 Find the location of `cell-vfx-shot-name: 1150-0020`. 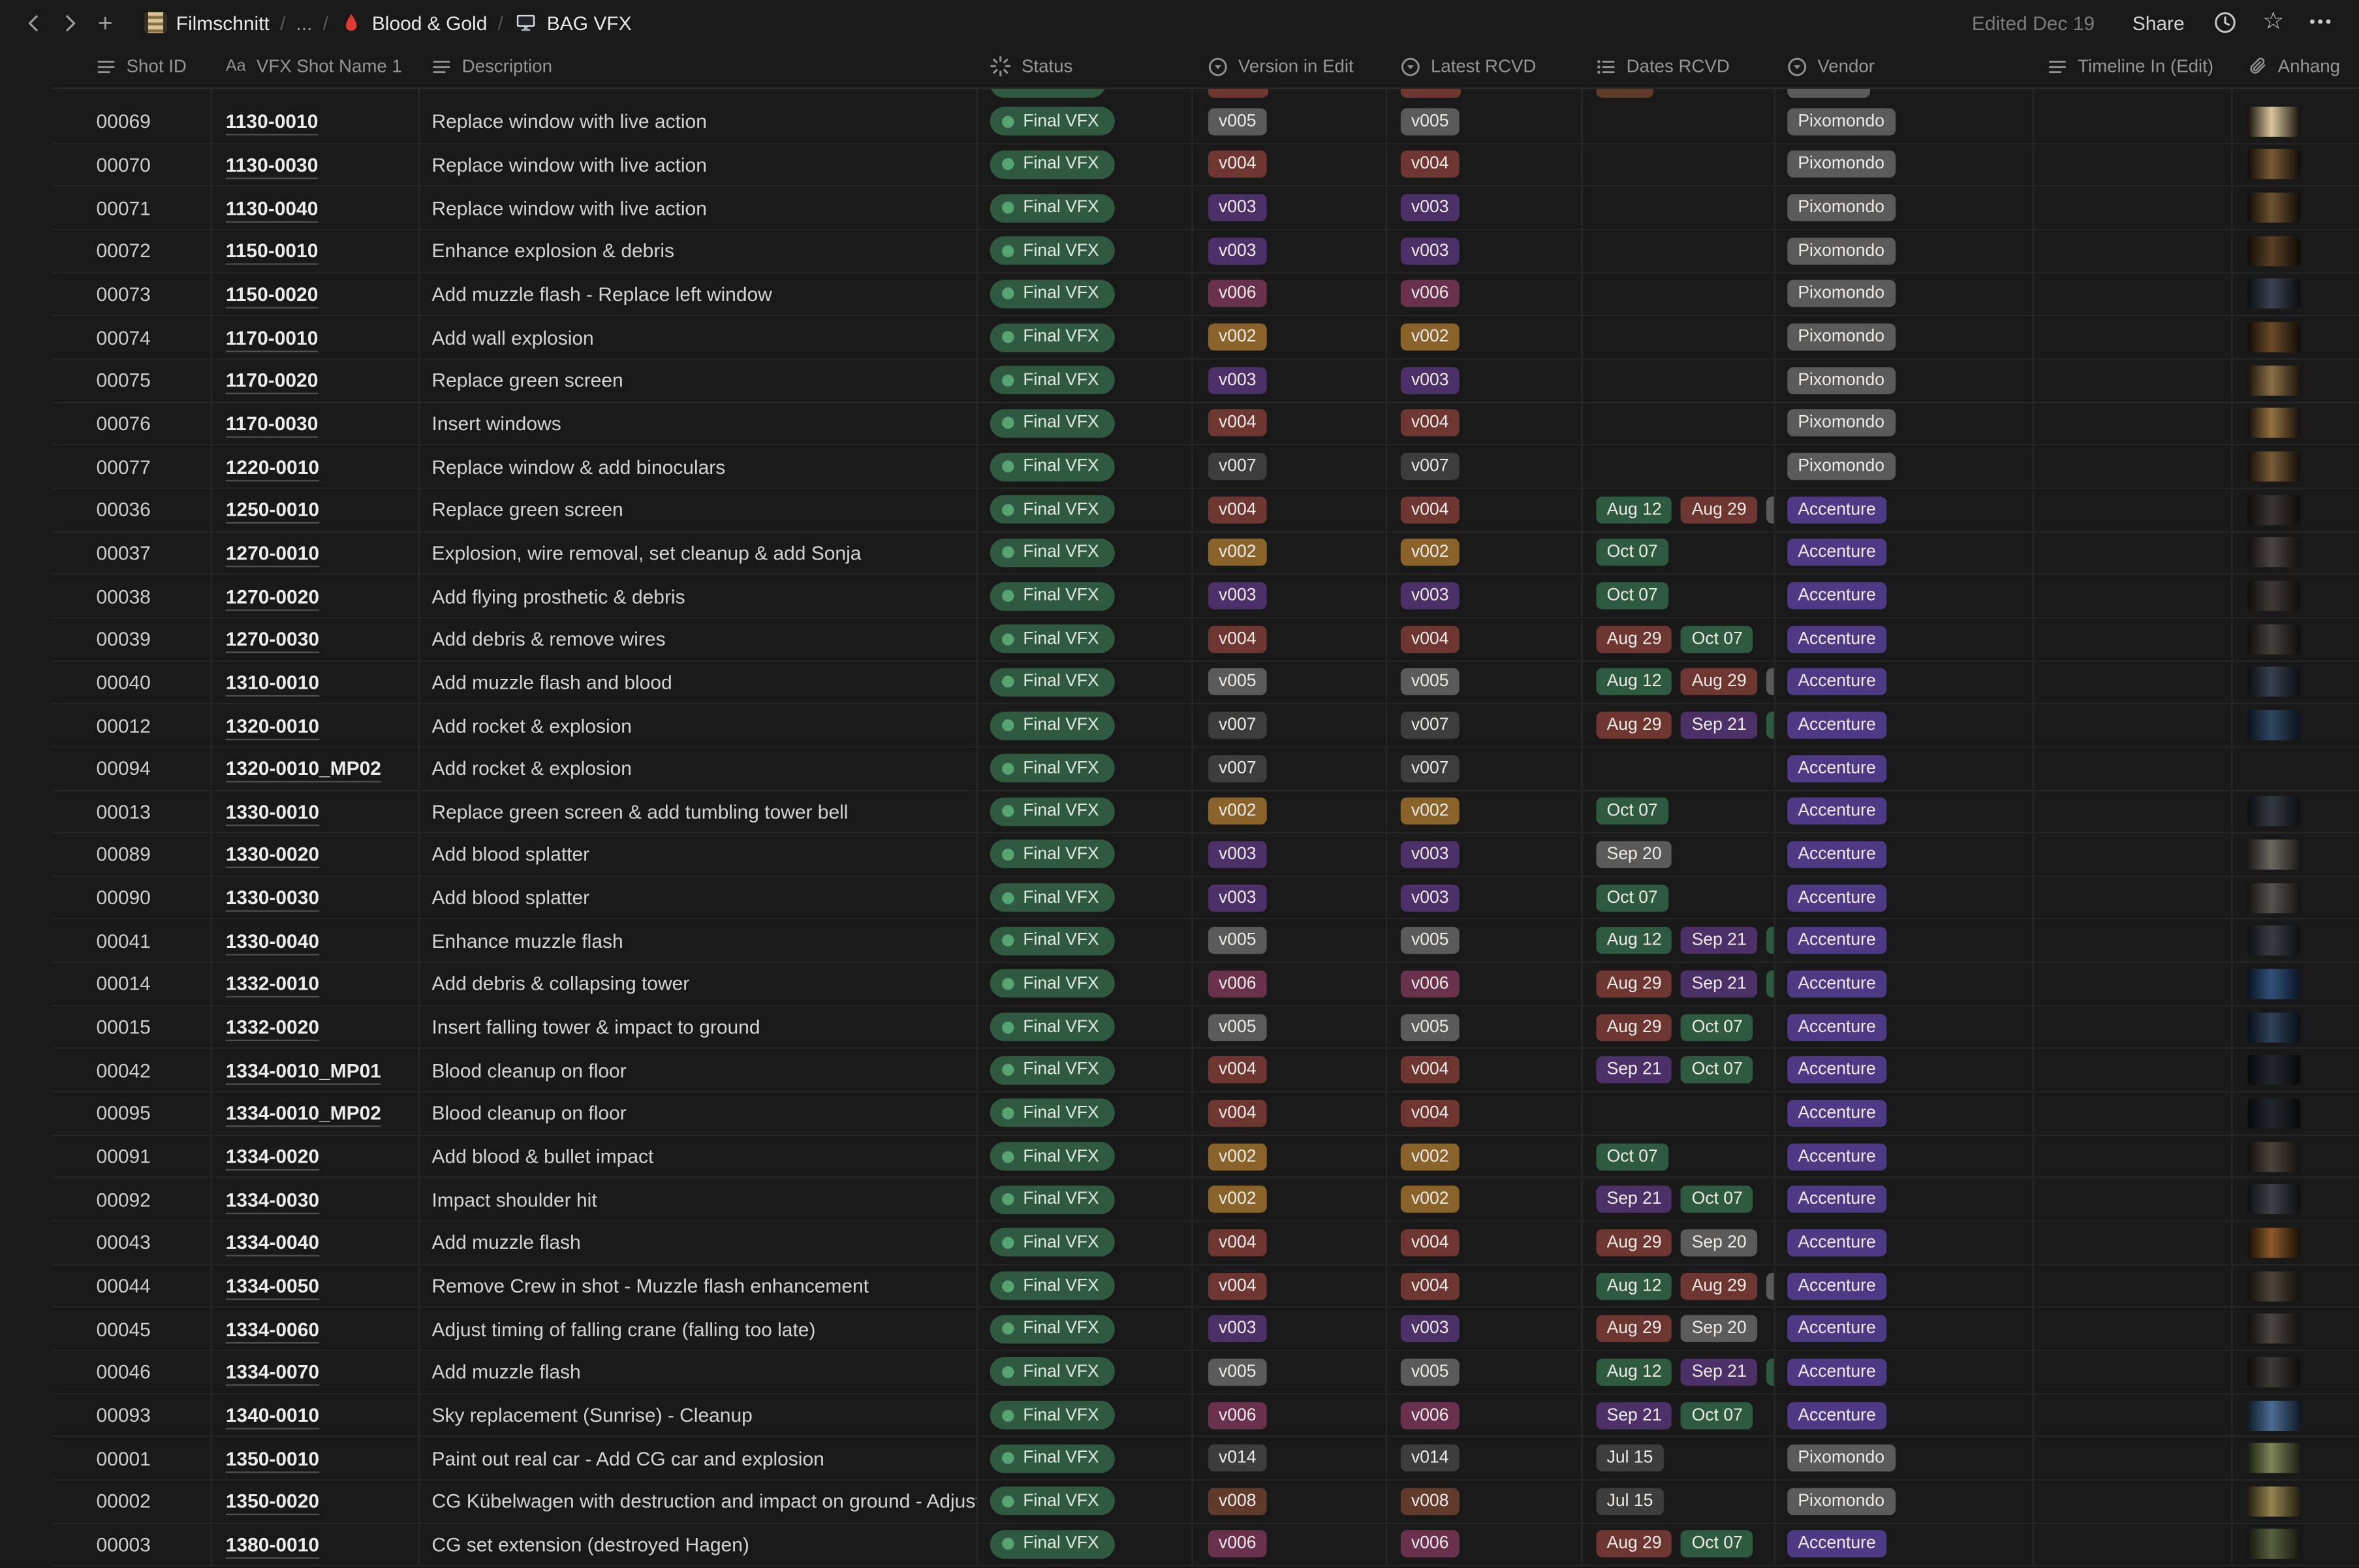

cell-vfx-shot-name: 1150-0020 is located at coordinates (316, 294).